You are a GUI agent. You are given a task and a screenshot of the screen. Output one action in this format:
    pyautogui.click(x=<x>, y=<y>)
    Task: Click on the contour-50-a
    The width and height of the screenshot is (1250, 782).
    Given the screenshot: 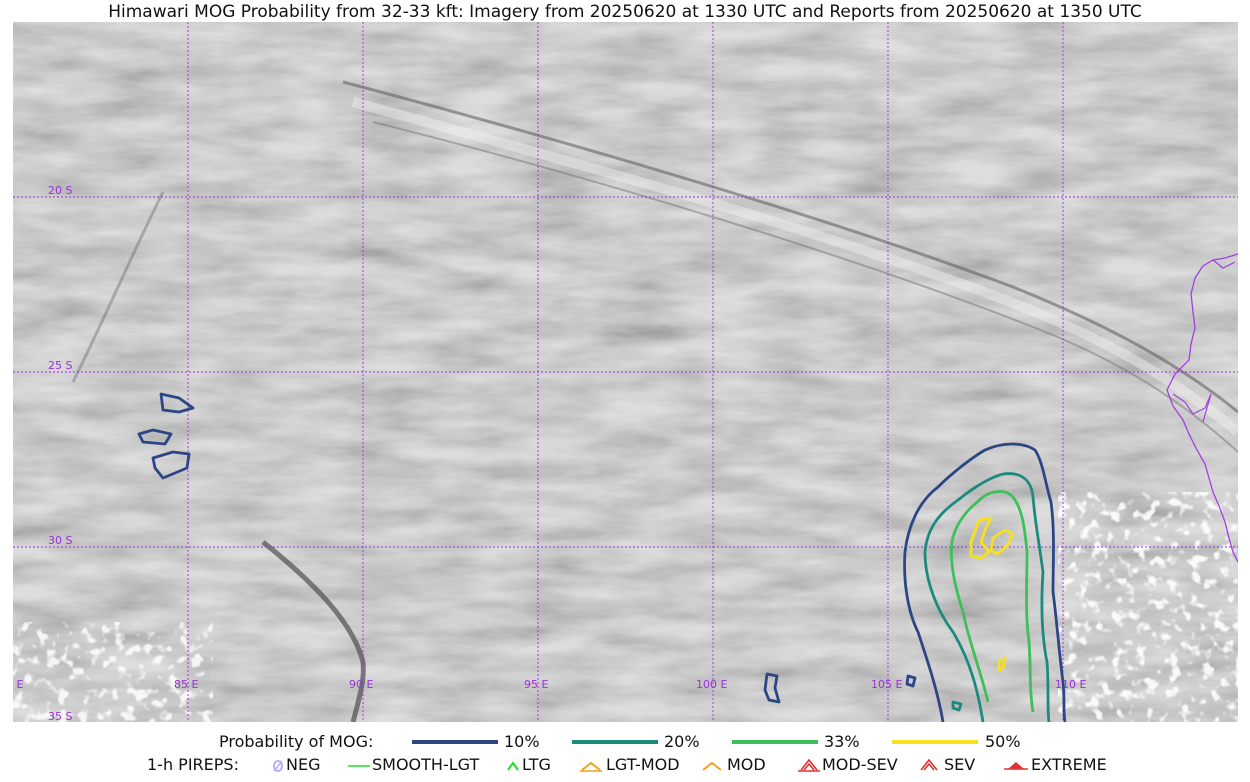 What is the action you would take?
    pyautogui.click(x=981, y=538)
    